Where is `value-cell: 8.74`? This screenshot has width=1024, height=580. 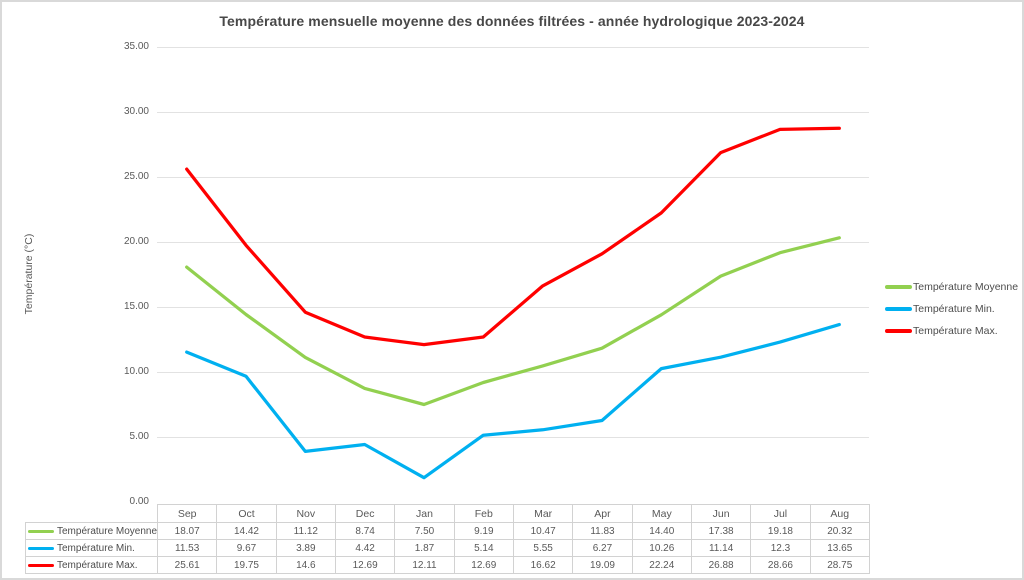 value-cell: 8.74 is located at coordinates (365, 531).